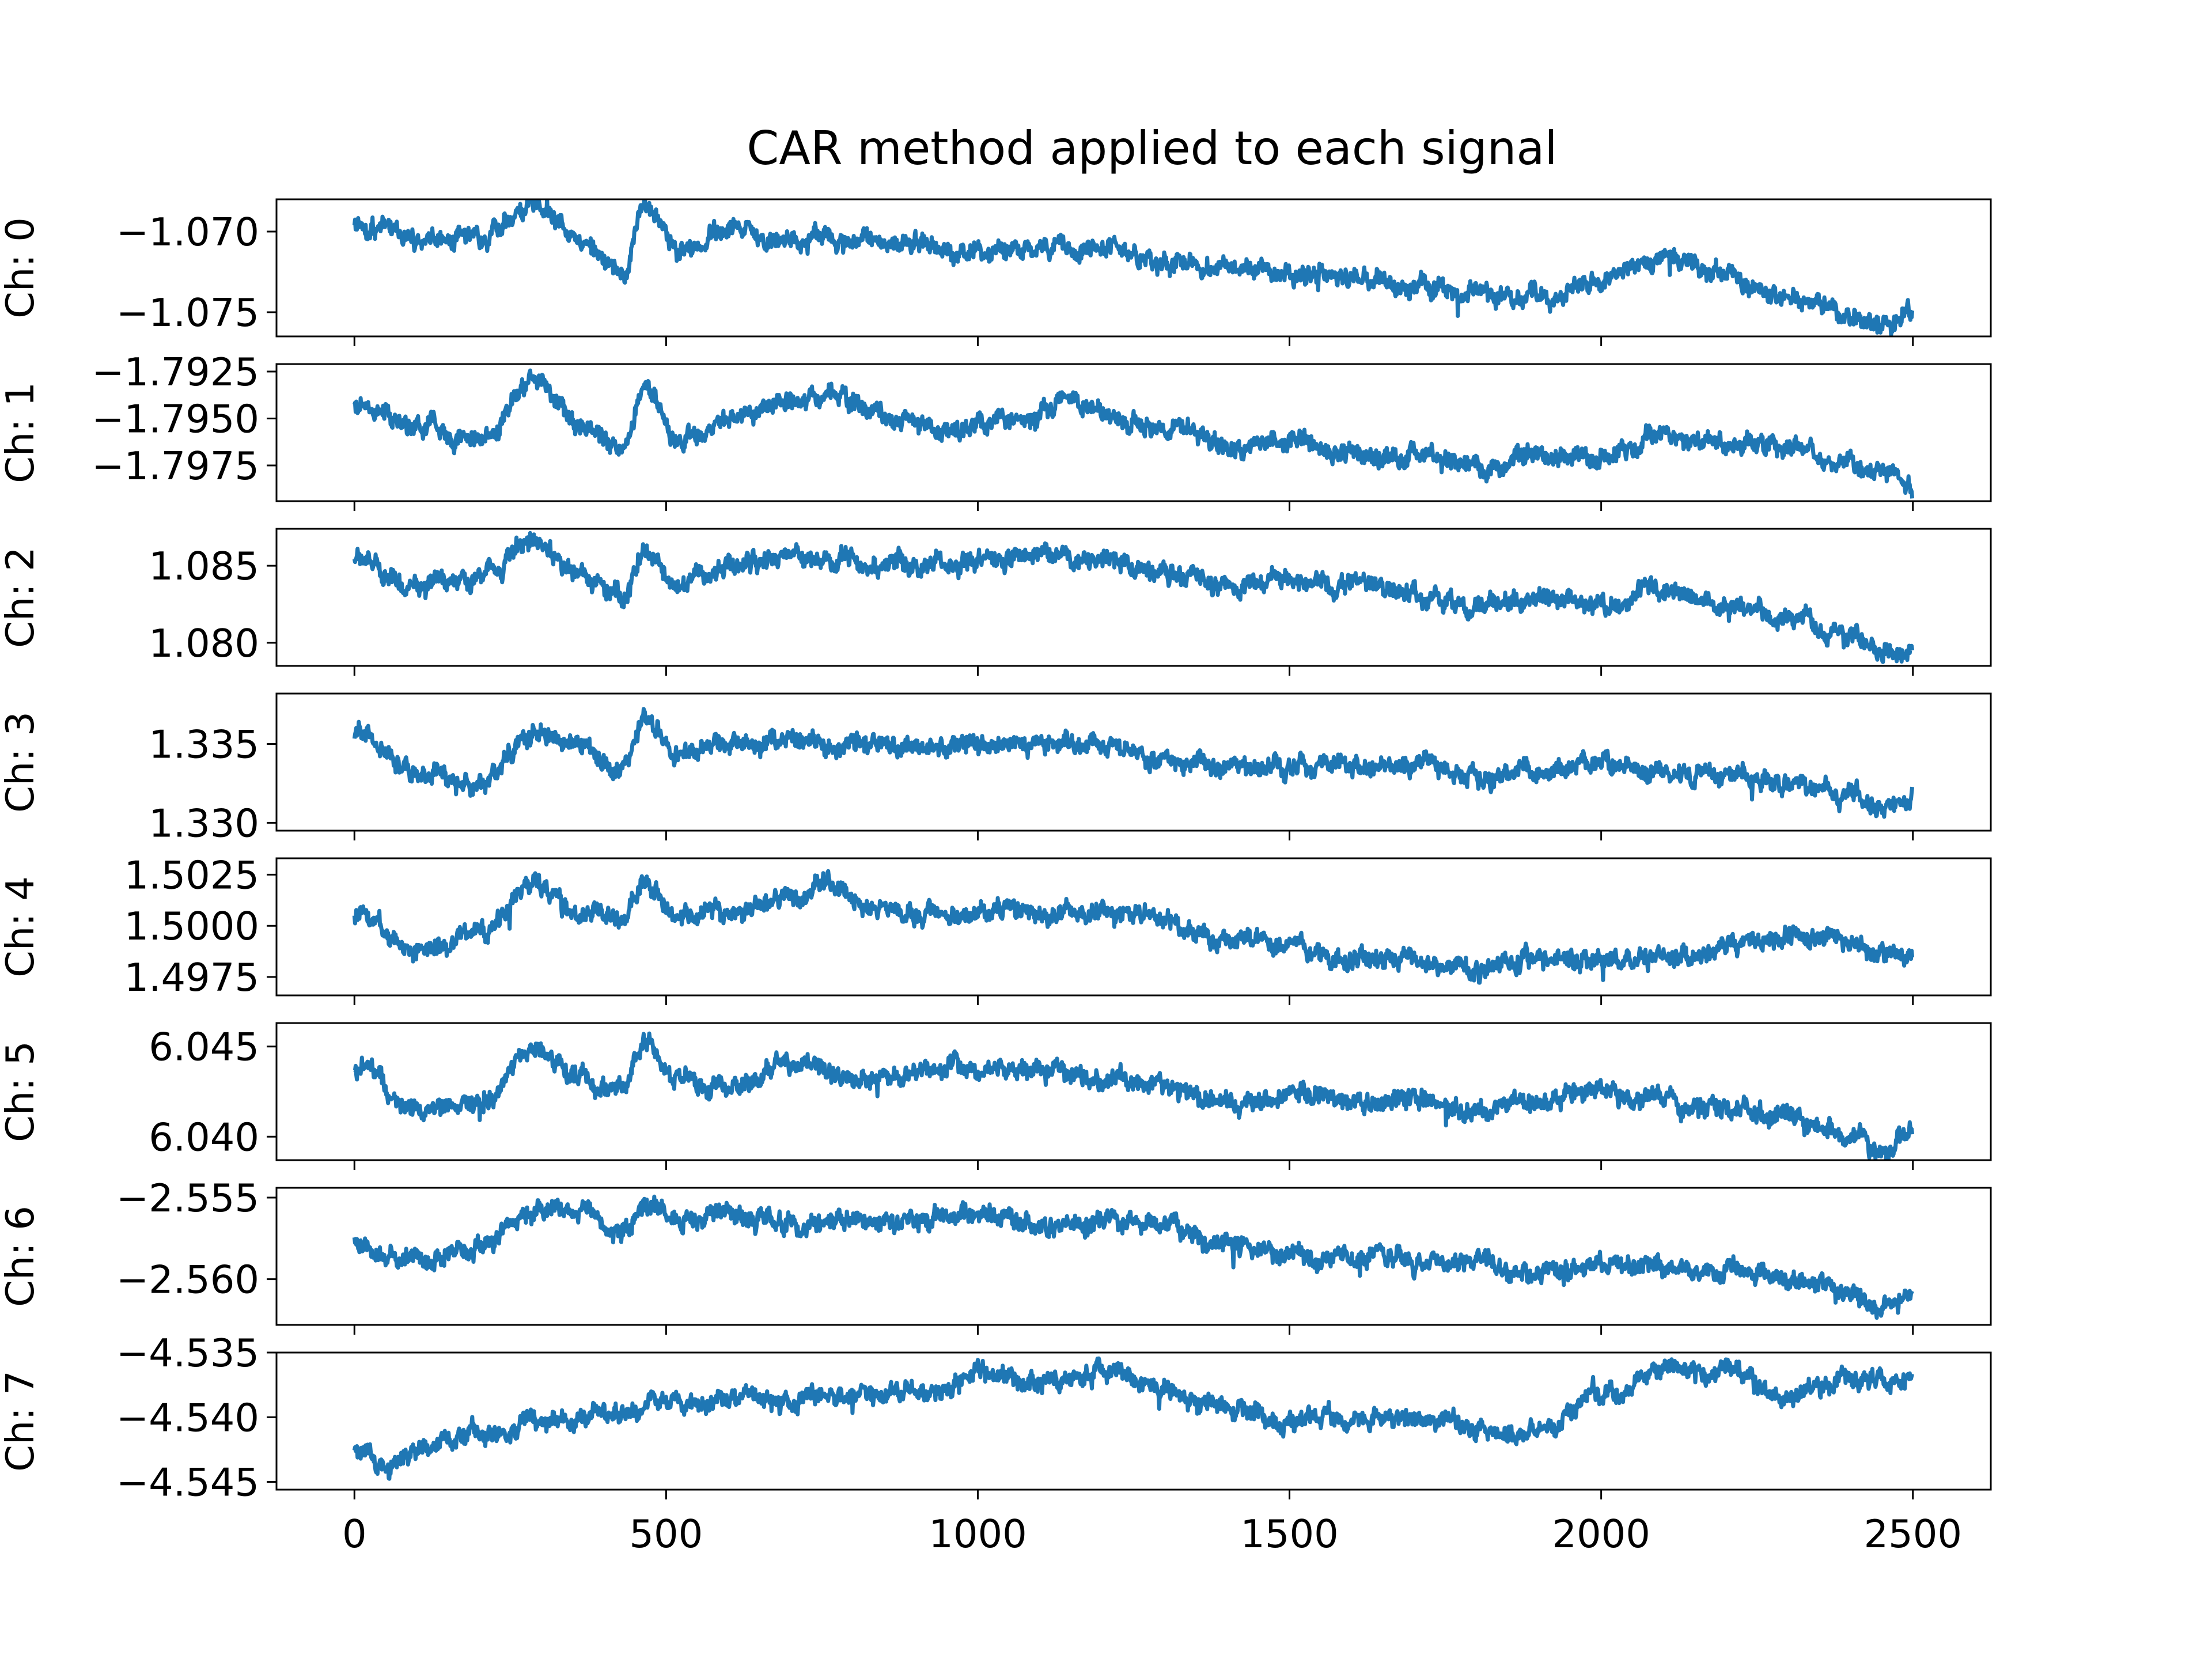 The image size is (2212, 1659). I want to click on y-tick-label: 1.5000, so click(191, 926).